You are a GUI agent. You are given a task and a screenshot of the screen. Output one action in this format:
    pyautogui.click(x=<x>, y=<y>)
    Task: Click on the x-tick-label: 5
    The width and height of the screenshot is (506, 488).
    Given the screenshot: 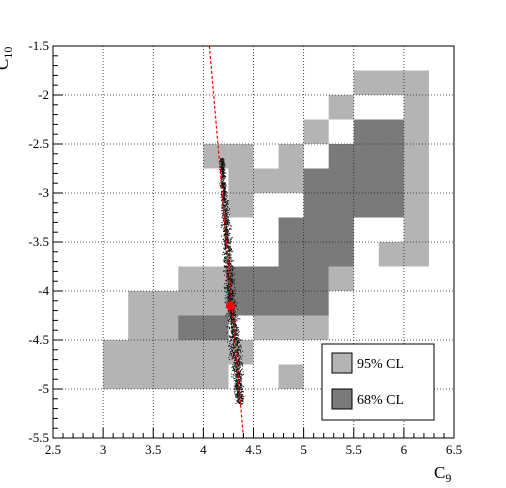 What is the action you would take?
    pyautogui.click(x=303, y=449)
    